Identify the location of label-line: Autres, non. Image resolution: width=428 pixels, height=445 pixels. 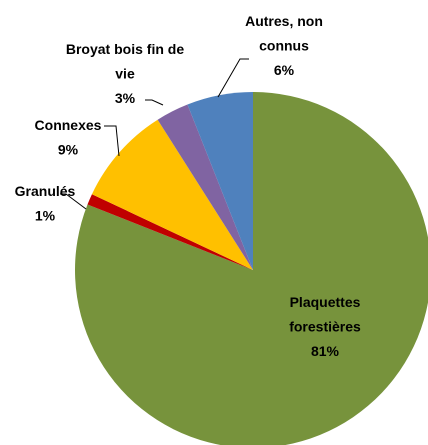
(284, 21).